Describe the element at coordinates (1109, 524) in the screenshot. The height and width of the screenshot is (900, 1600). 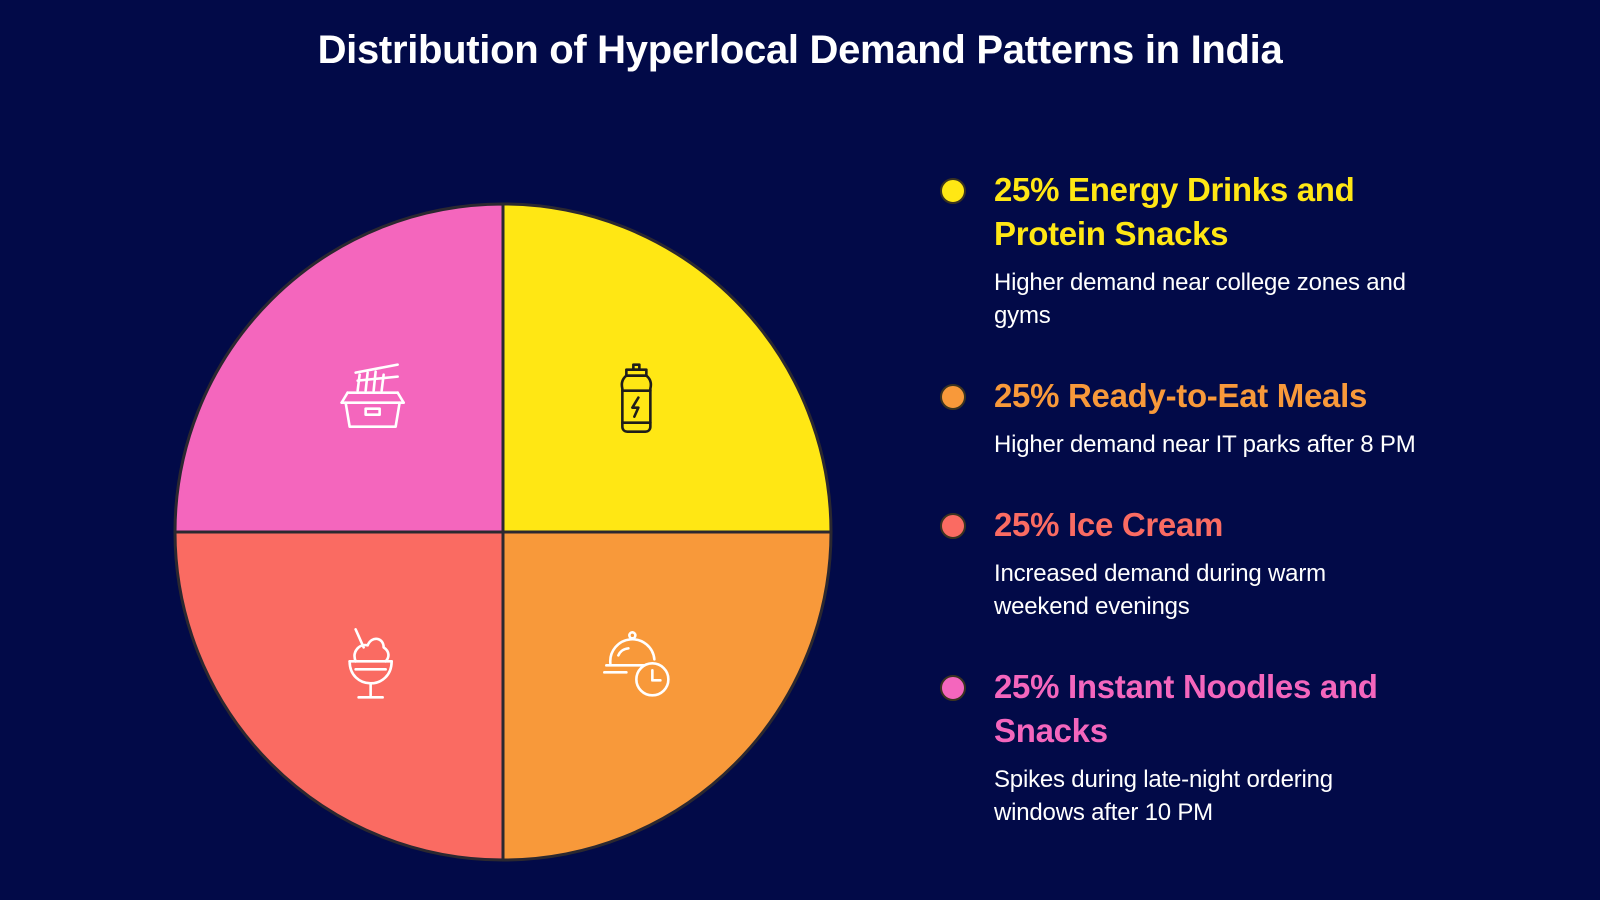
I see `legend-label: 25% Ice Cream` at that location.